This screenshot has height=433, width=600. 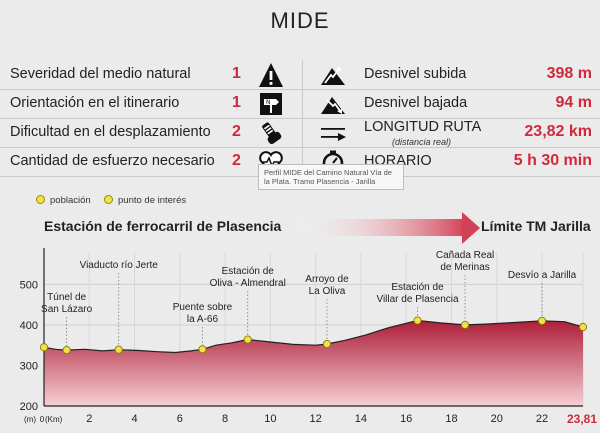 What do you see at coordinates (110, 132) in the screenshot?
I see `mide-row-label: Dificultad en el desplazamiento` at bounding box center [110, 132].